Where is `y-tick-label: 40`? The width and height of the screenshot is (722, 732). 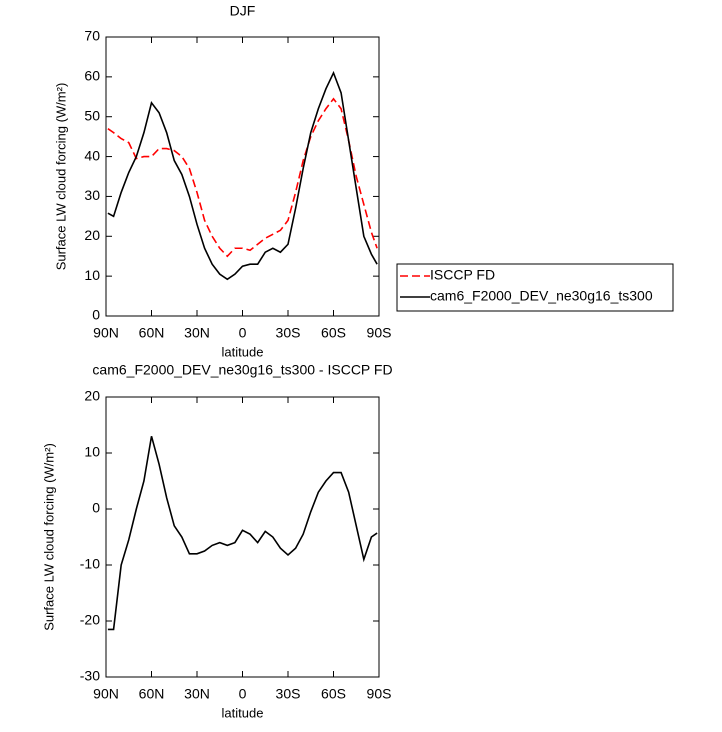
y-tick-label: 40 is located at coordinates (92, 155).